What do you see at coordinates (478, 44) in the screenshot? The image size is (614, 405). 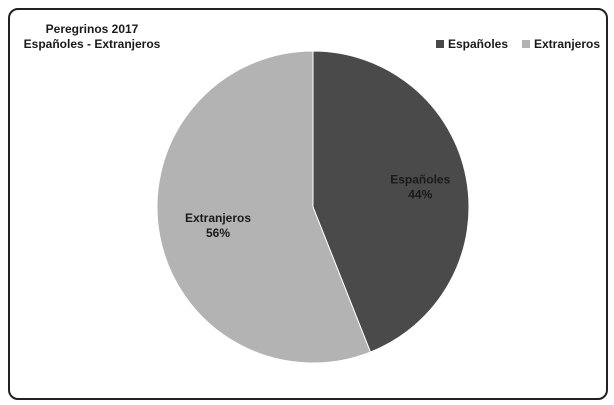 I see `legend-label-espanoles: Españoles` at bounding box center [478, 44].